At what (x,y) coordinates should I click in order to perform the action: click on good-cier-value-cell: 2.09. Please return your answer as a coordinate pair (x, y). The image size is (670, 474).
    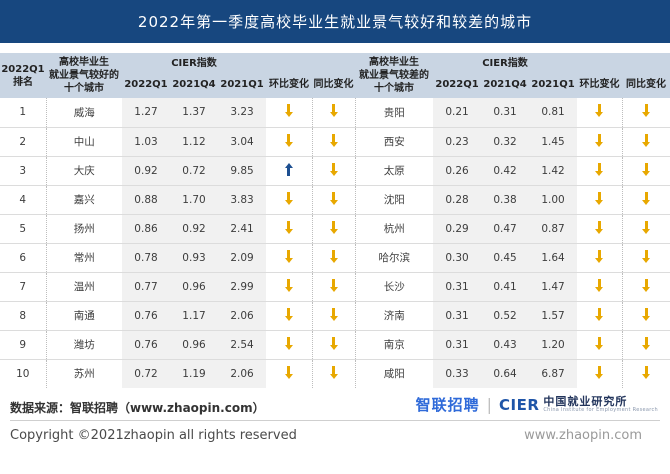
    Looking at the image, I should click on (242, 258).